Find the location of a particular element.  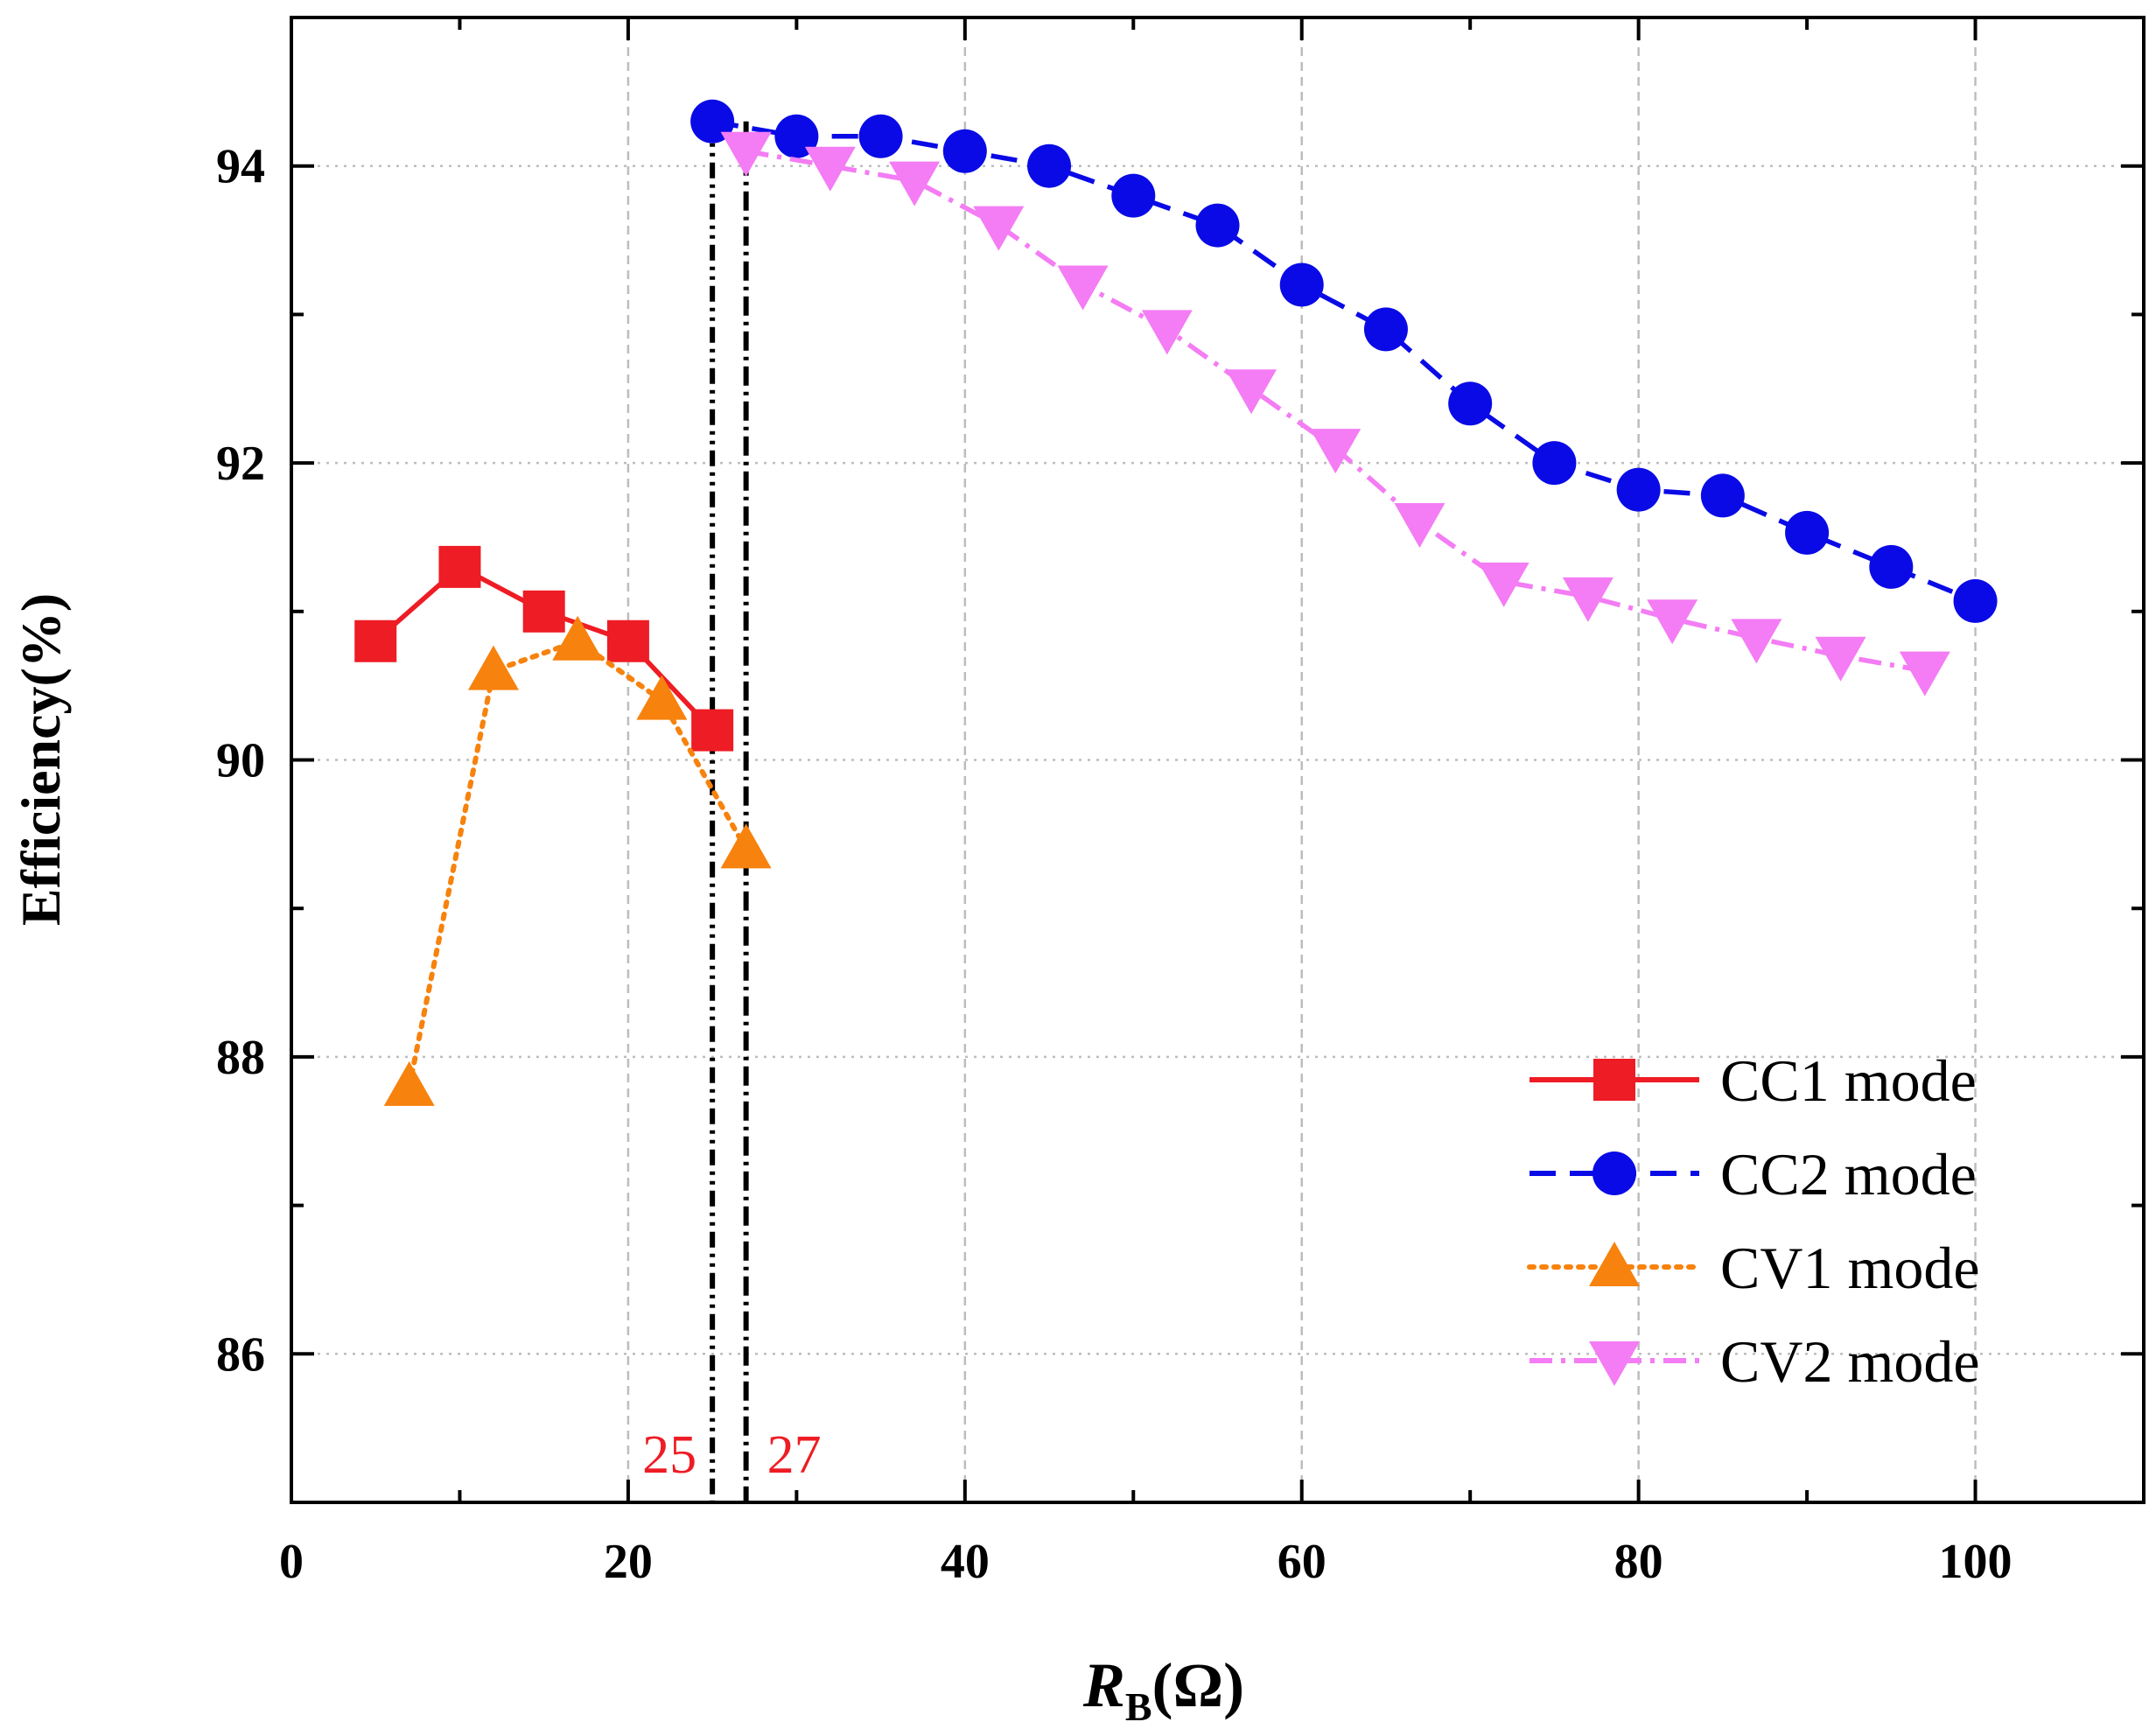

y-axis-title: Efficiency(%) is located at coordinates (41, 759).